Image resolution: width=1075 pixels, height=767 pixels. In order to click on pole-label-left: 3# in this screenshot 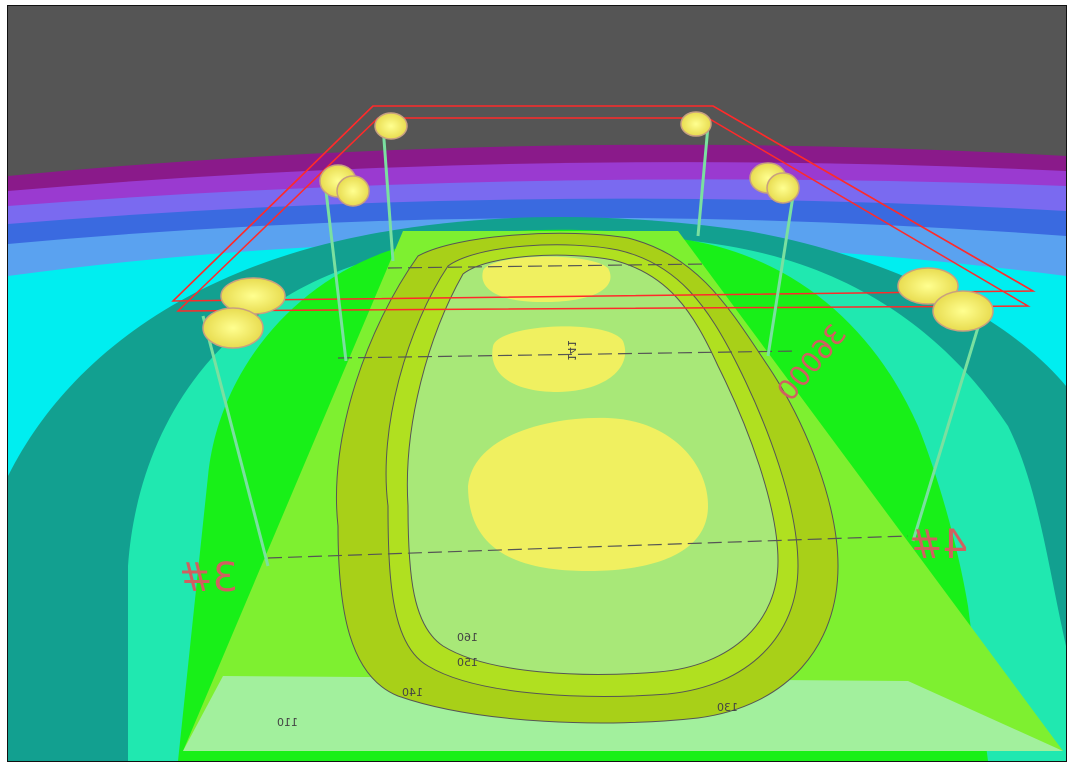, I will do `click(208, 578)`.